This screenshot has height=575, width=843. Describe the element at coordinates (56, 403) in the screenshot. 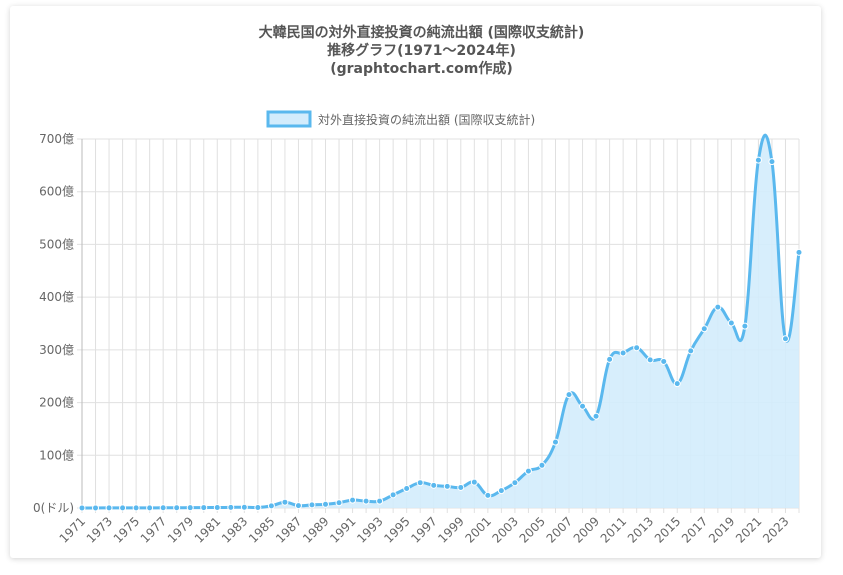

I see `y-tick-label: 200億` at that location.